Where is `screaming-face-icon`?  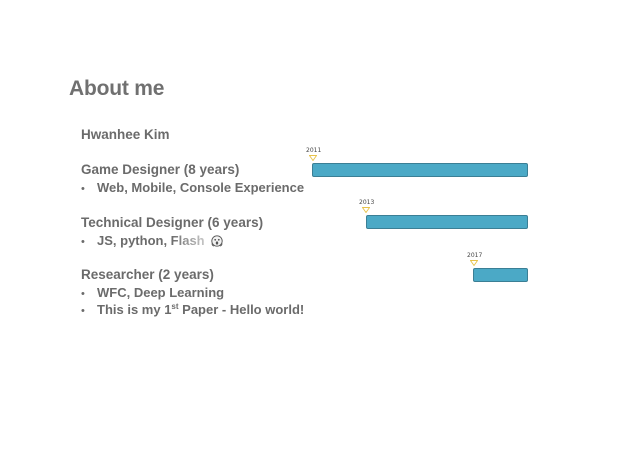
screaming-face-icon is located at coordinates (217, 241).